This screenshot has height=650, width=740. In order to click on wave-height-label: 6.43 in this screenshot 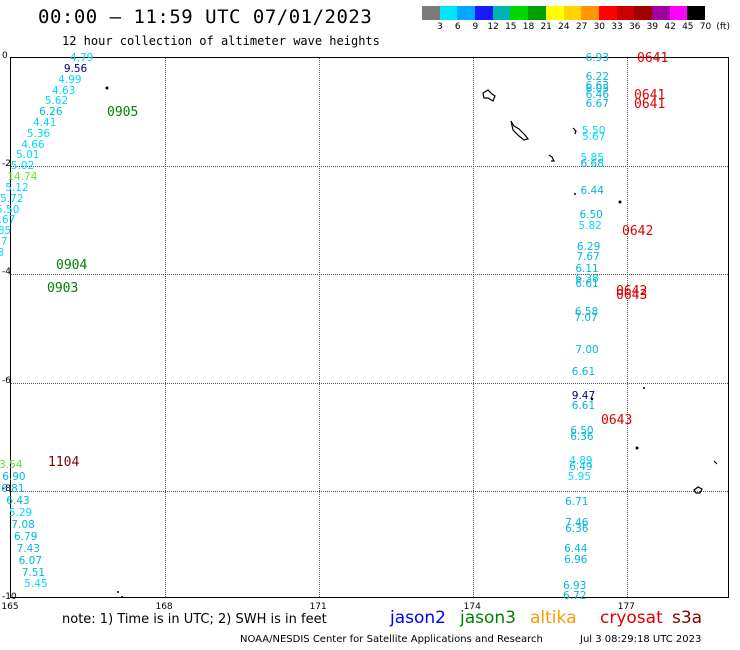, I will do `click(18, 501)`.